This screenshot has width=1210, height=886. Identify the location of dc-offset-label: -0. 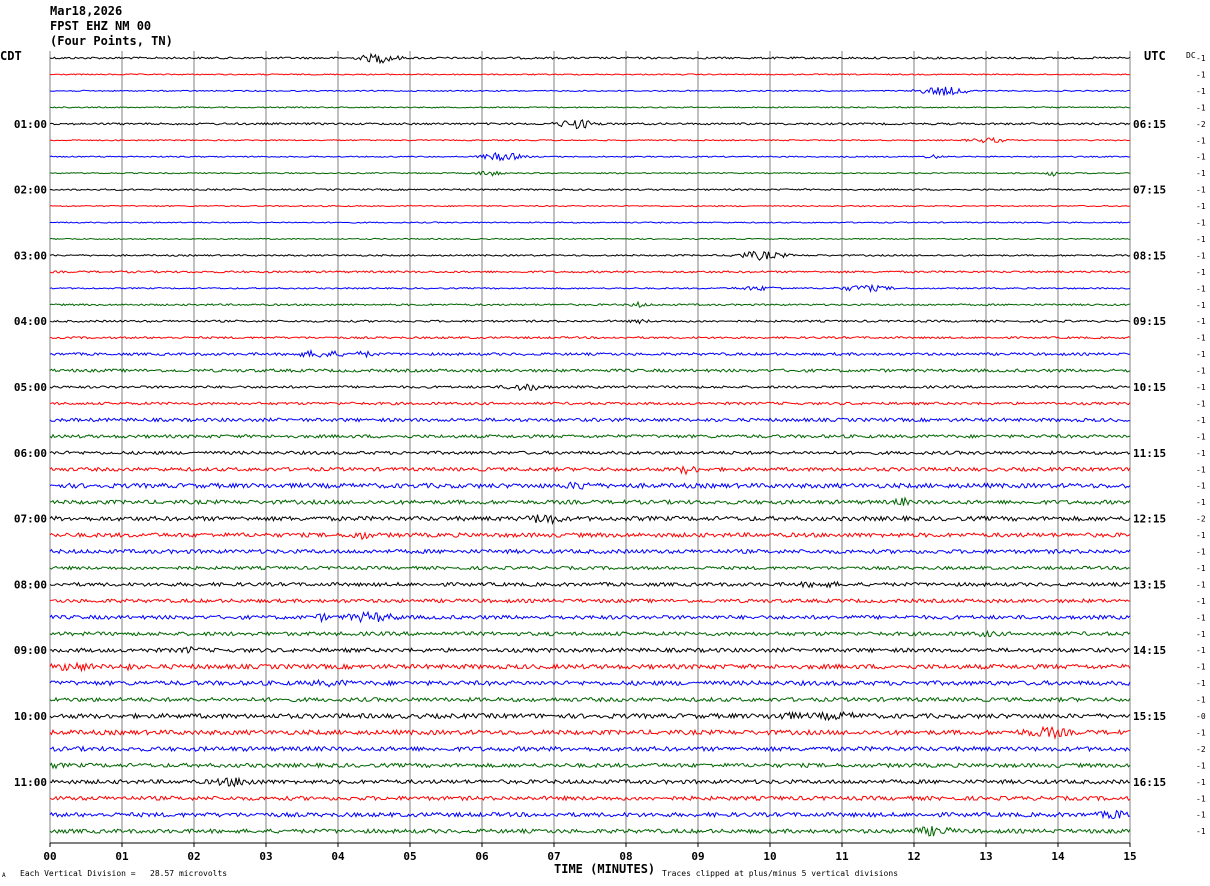
(1201, 716).